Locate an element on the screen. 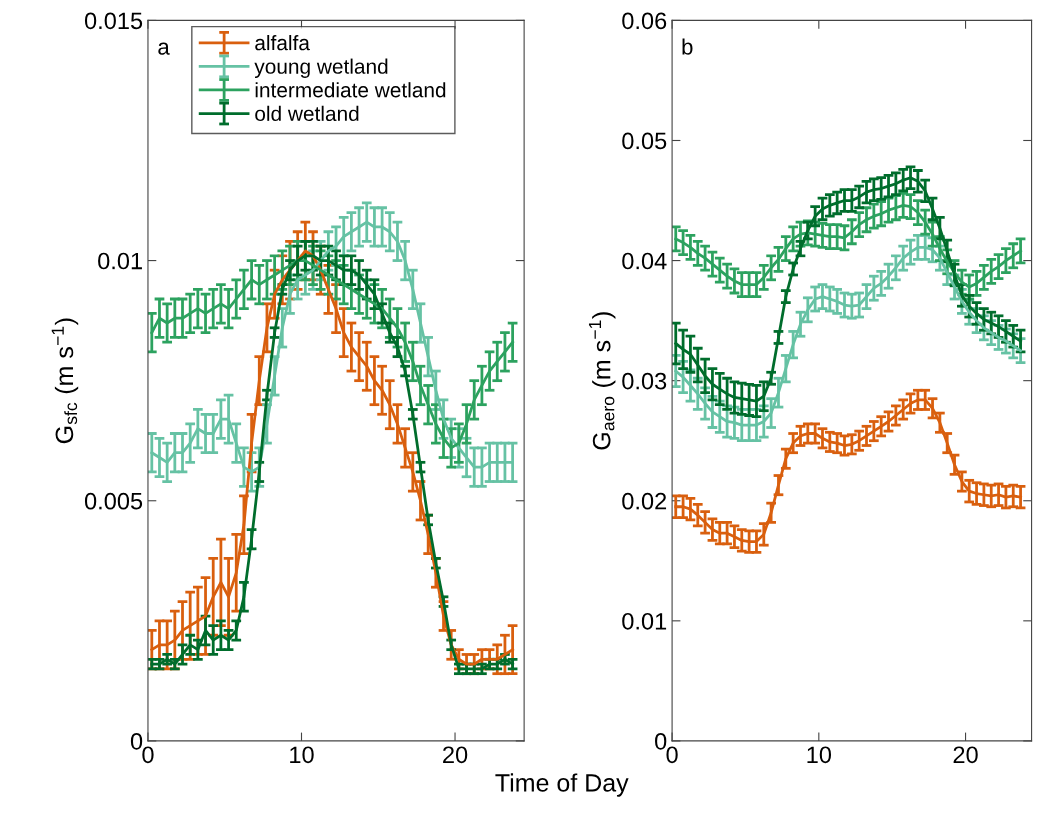 The height and width of the screenshot is (816, 1042). y-tick-label: 0.05 is located at coordinates (644, 141).